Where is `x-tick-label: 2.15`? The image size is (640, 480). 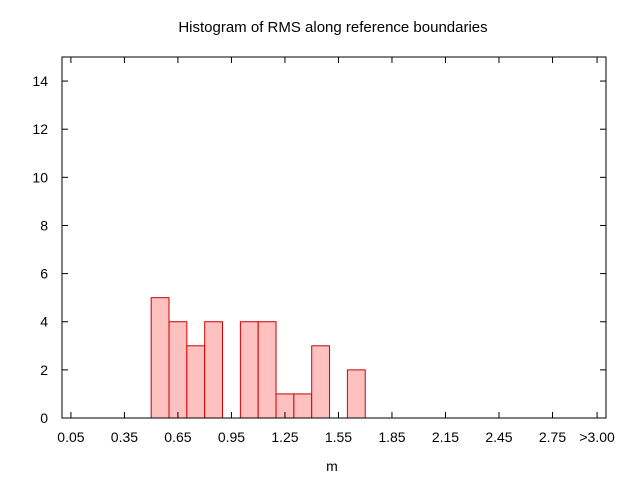 x-tick-label: 2.15 is located at coordinates (445, 437).